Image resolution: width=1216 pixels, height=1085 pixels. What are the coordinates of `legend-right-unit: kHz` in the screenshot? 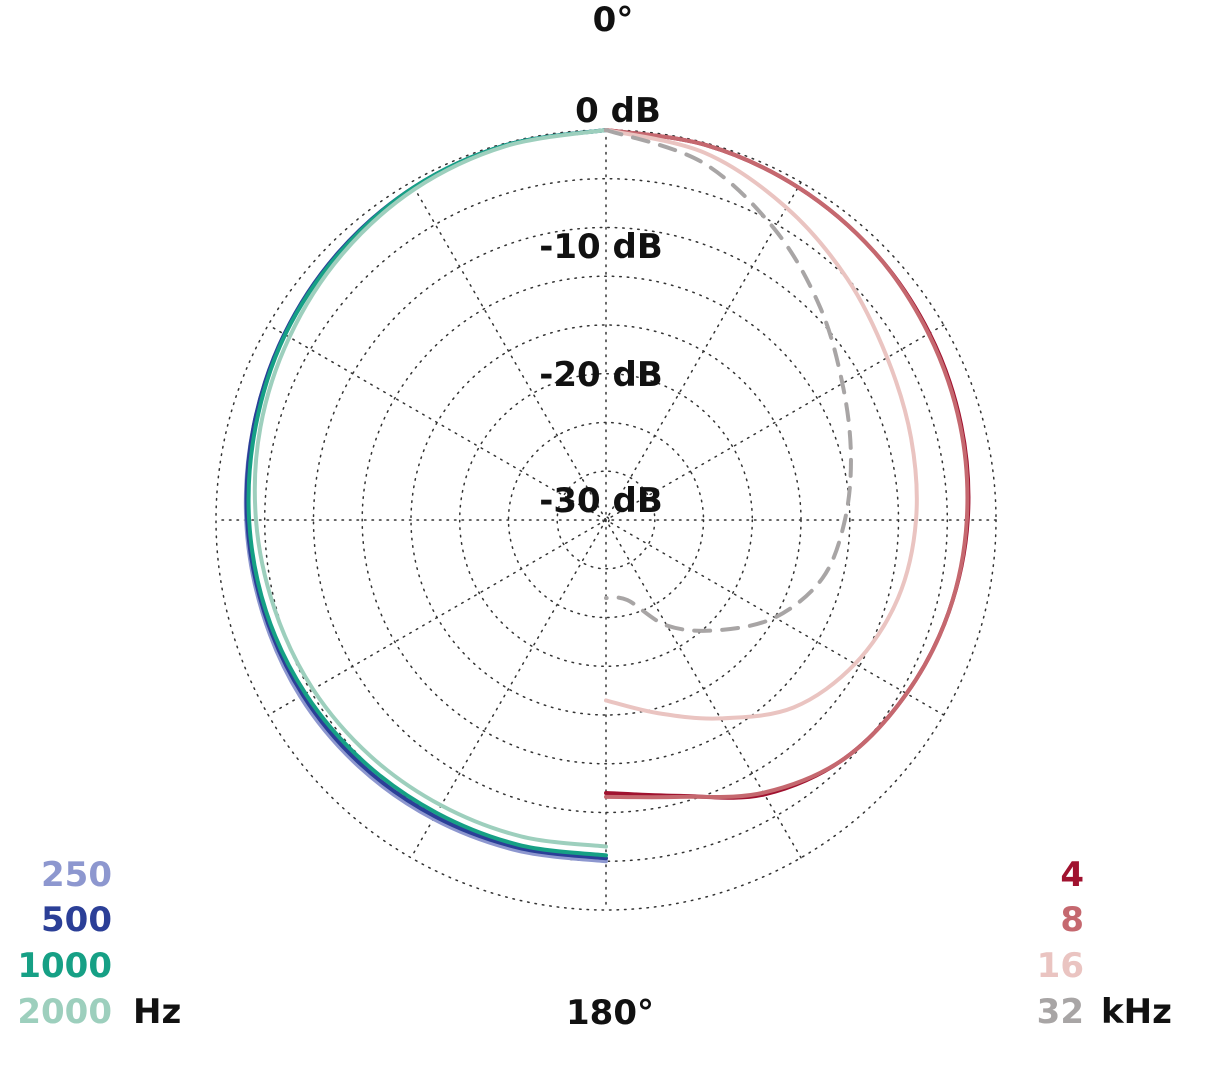 It's located at (1136, 1012).